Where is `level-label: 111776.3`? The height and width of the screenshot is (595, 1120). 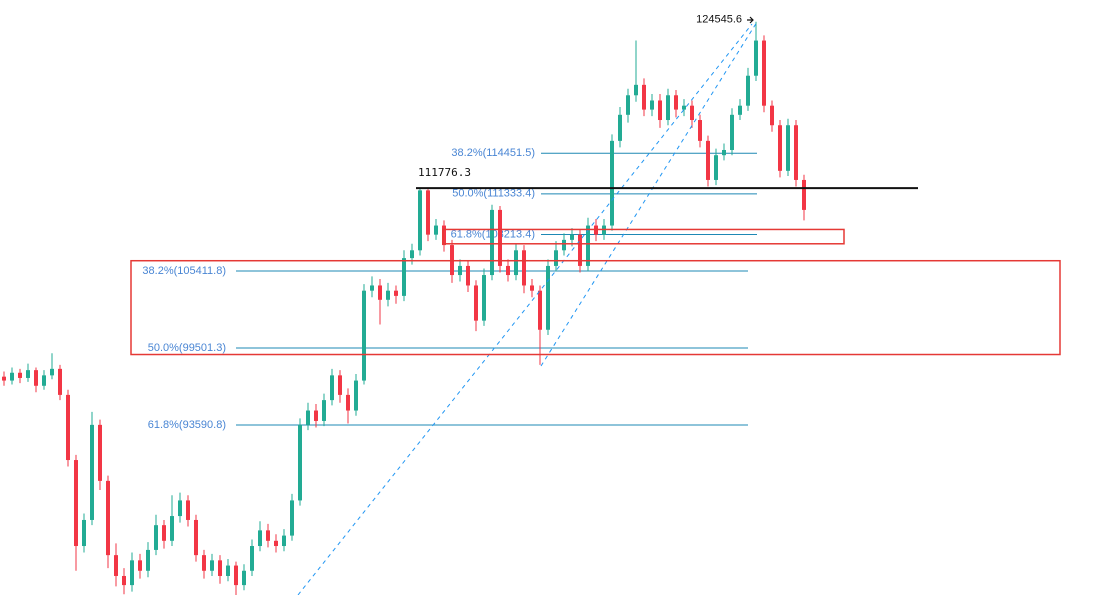
level-label: 111776.3 is located at coordinates (444, 172).